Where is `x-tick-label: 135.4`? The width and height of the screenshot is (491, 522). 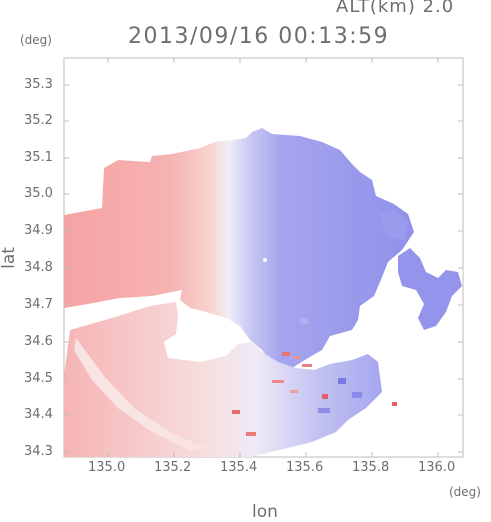
x-tick-label: 135.4 is located at coordinates (239, 467).